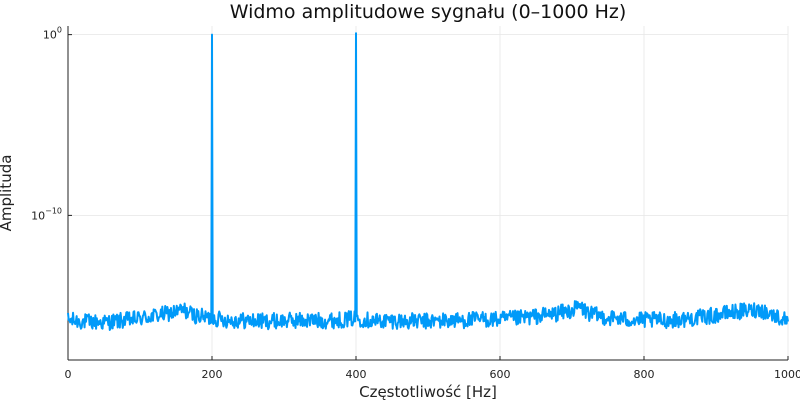 The height and width of the screenshot is (400, 800). What do you see at coordinates (7, 193) in the screenshot?
I see `y-axis-label: Amplituda` at bounding box center [7, 193].